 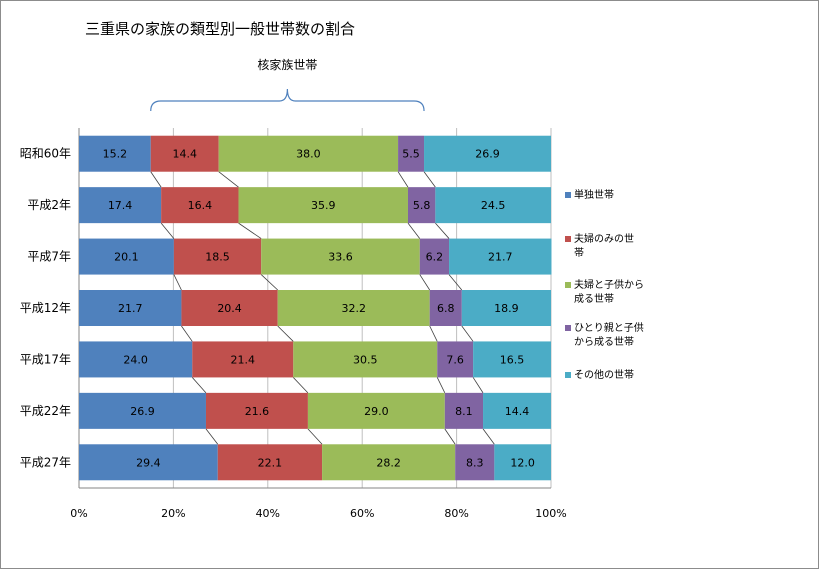 What do you see at coordinates (609, 284) in the screenshot?
I see `legend-label: 夫婦と子供から` at bounding box center [609, 284].